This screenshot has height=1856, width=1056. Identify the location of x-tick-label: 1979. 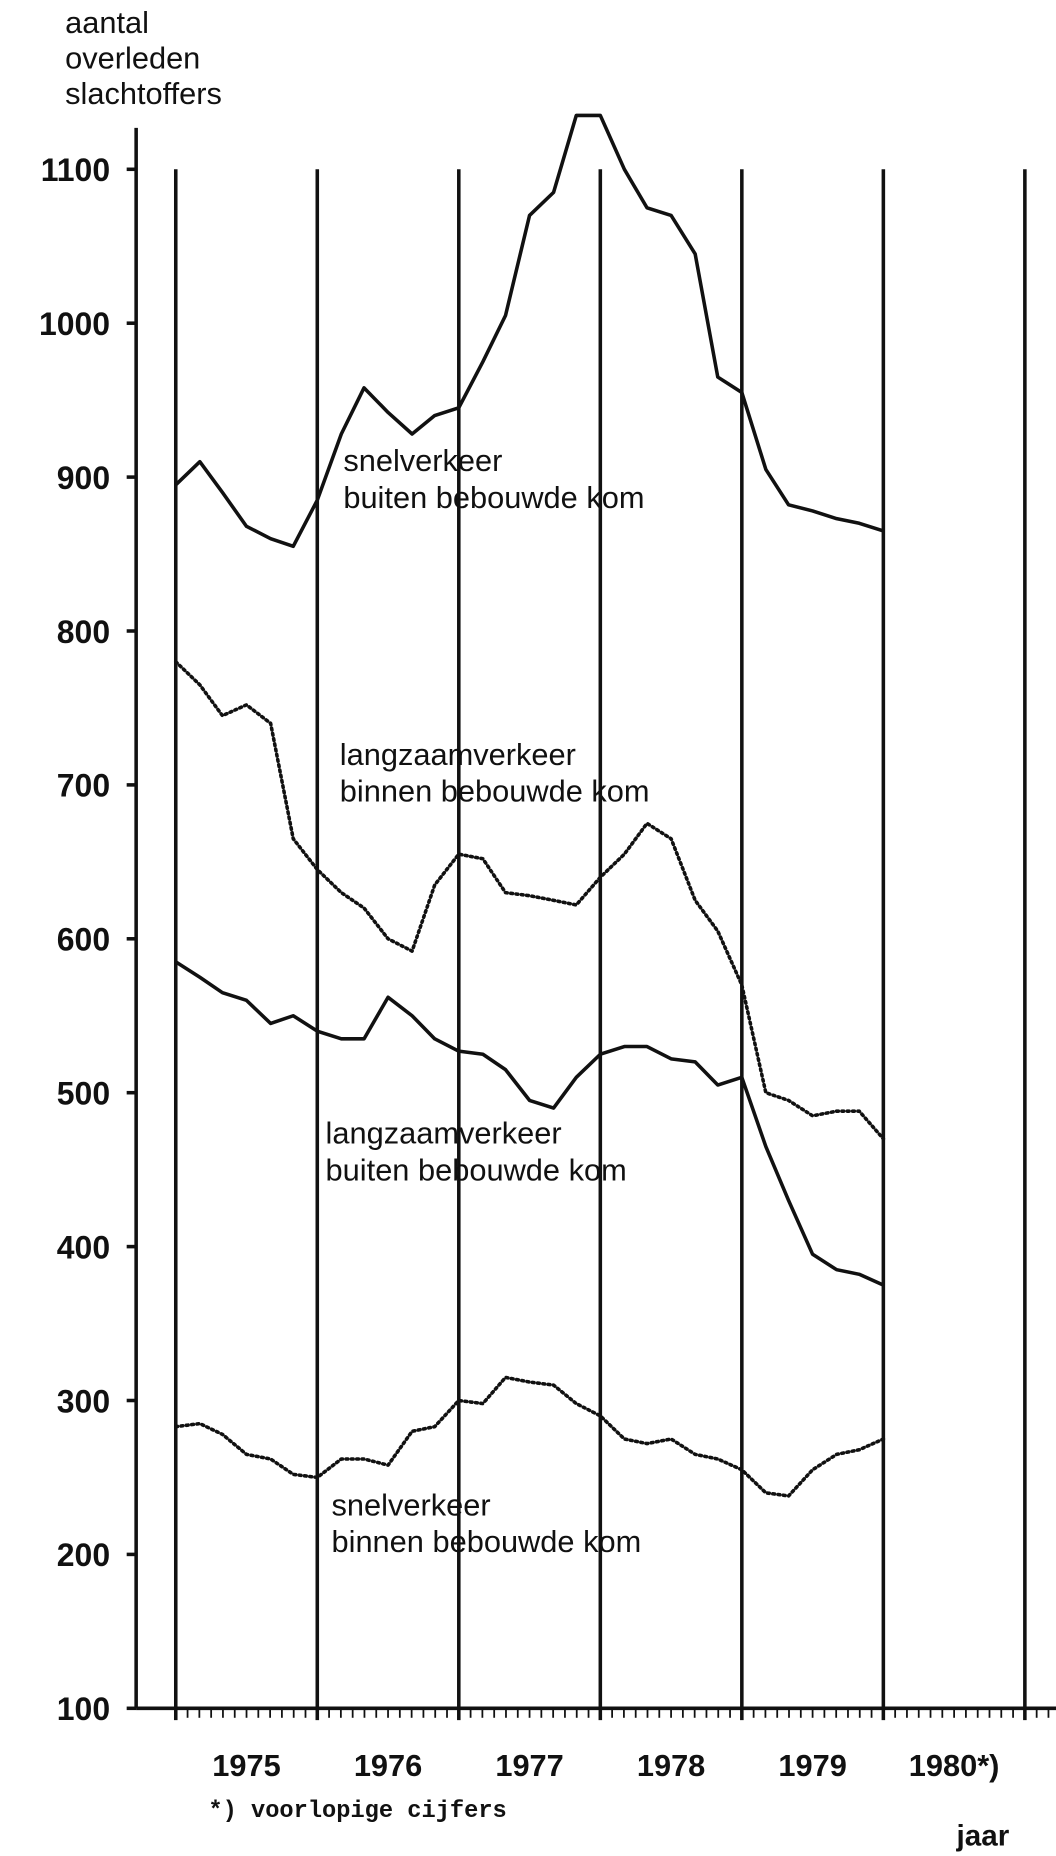
(812, 1765).